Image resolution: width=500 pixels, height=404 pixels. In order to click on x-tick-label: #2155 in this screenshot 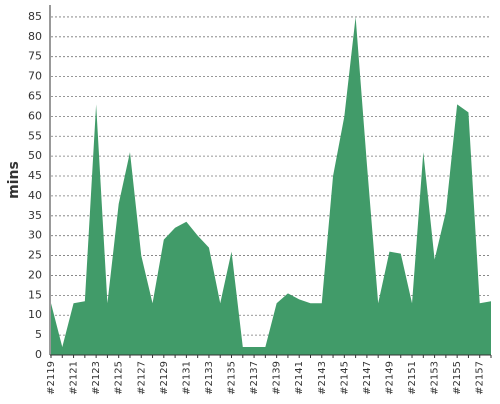, I will do `click(457, 378)`.